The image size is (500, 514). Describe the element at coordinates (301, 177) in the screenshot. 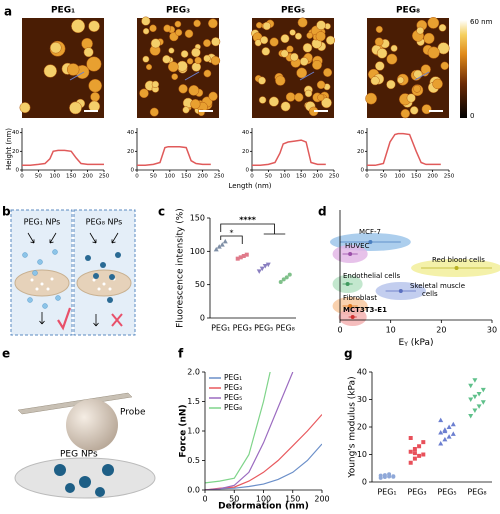

I see `x-tick-label: 150` at that location.